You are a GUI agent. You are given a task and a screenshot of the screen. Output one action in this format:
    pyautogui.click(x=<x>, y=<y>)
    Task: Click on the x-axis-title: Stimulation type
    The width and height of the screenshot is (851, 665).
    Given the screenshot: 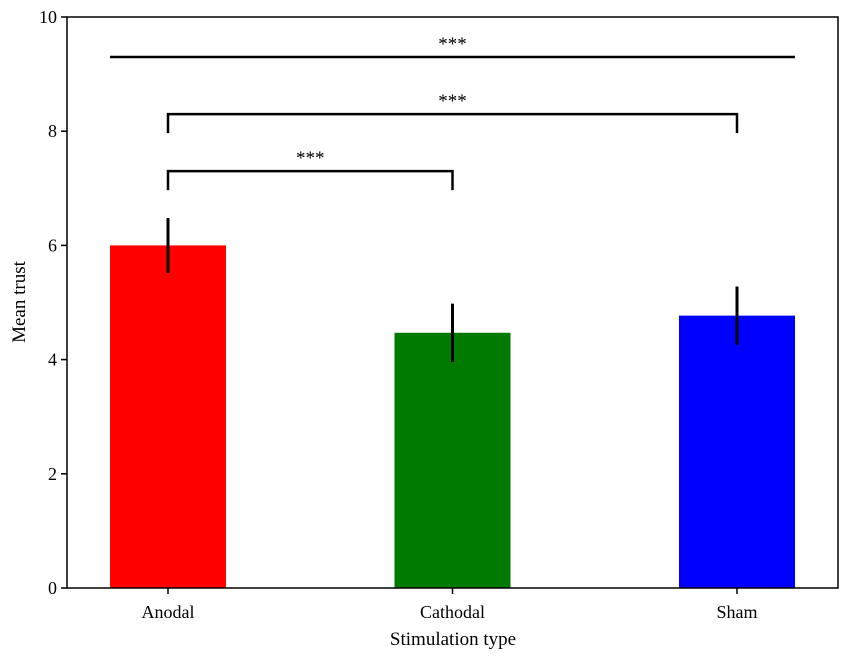 What is the action you would take?
    pyautogui.click(x=453, y=639)
    